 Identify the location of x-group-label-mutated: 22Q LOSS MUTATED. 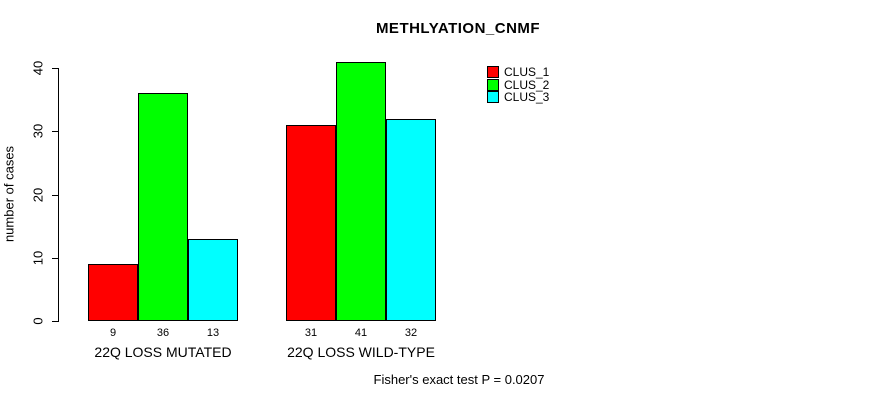
(163, 352).